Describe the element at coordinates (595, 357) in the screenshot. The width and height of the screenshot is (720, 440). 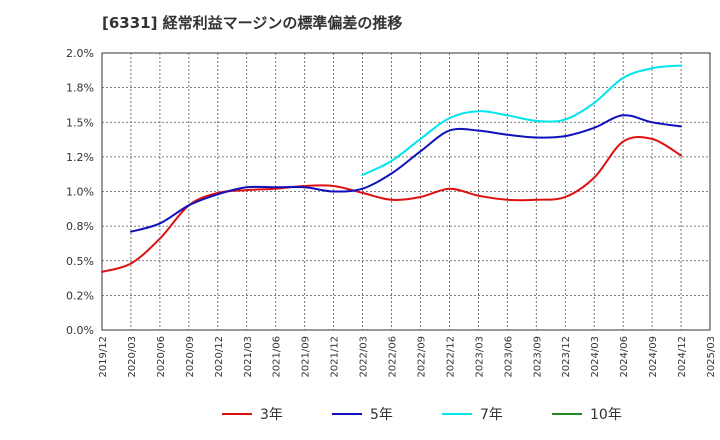
I see `x-tick-label: 2024/03` at that location.